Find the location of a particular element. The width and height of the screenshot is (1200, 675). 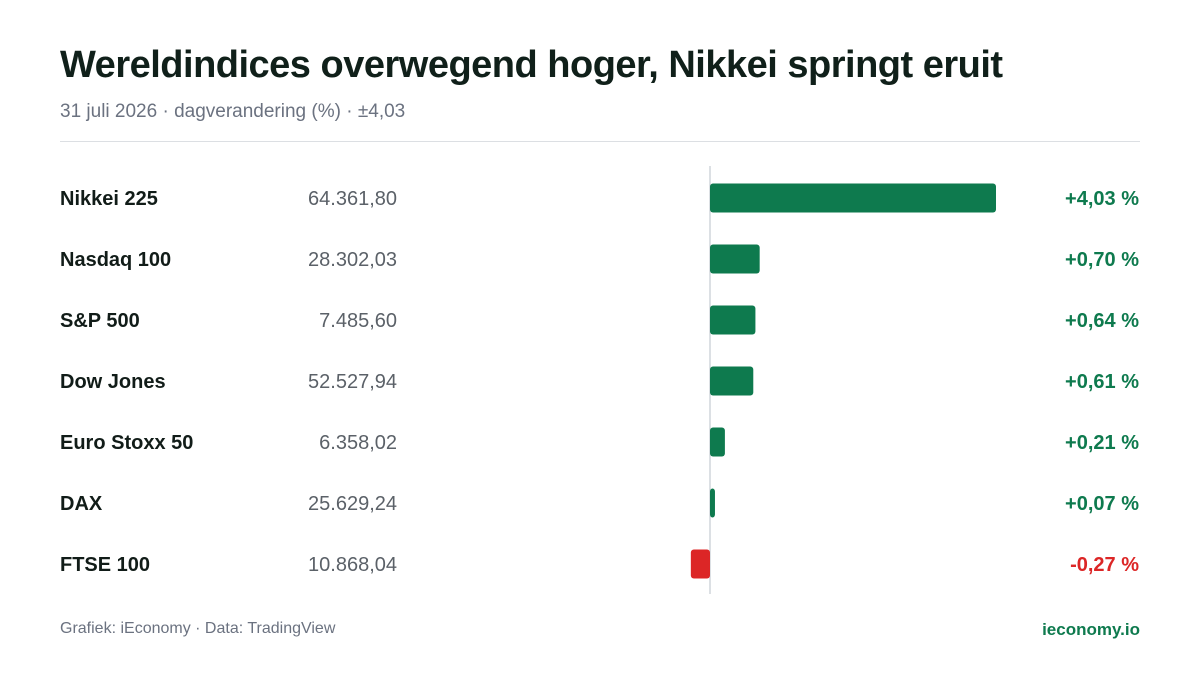

value-label: +4,03 % is located at coordinates (1102, 199).